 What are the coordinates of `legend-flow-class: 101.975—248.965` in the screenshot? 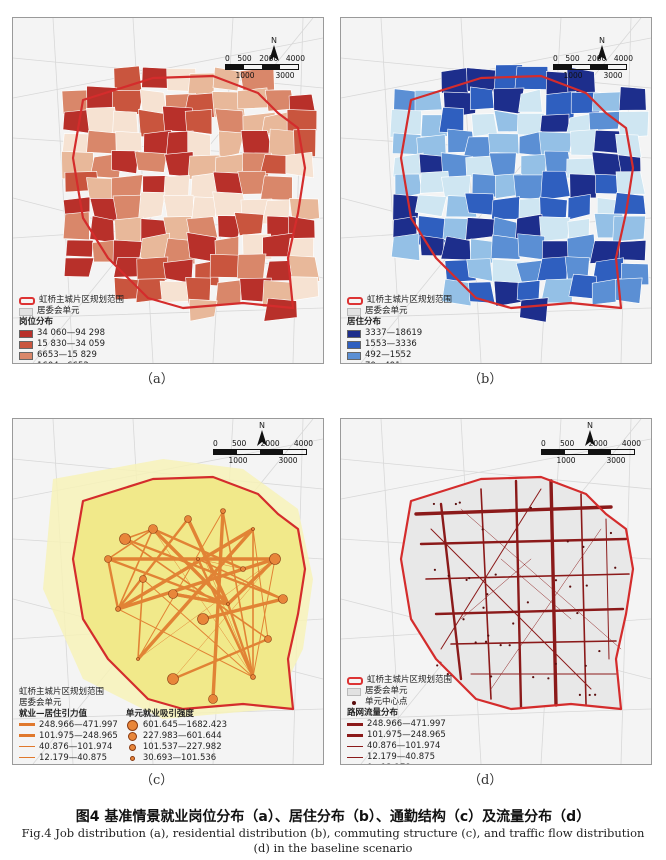 It's located at (68, 736).